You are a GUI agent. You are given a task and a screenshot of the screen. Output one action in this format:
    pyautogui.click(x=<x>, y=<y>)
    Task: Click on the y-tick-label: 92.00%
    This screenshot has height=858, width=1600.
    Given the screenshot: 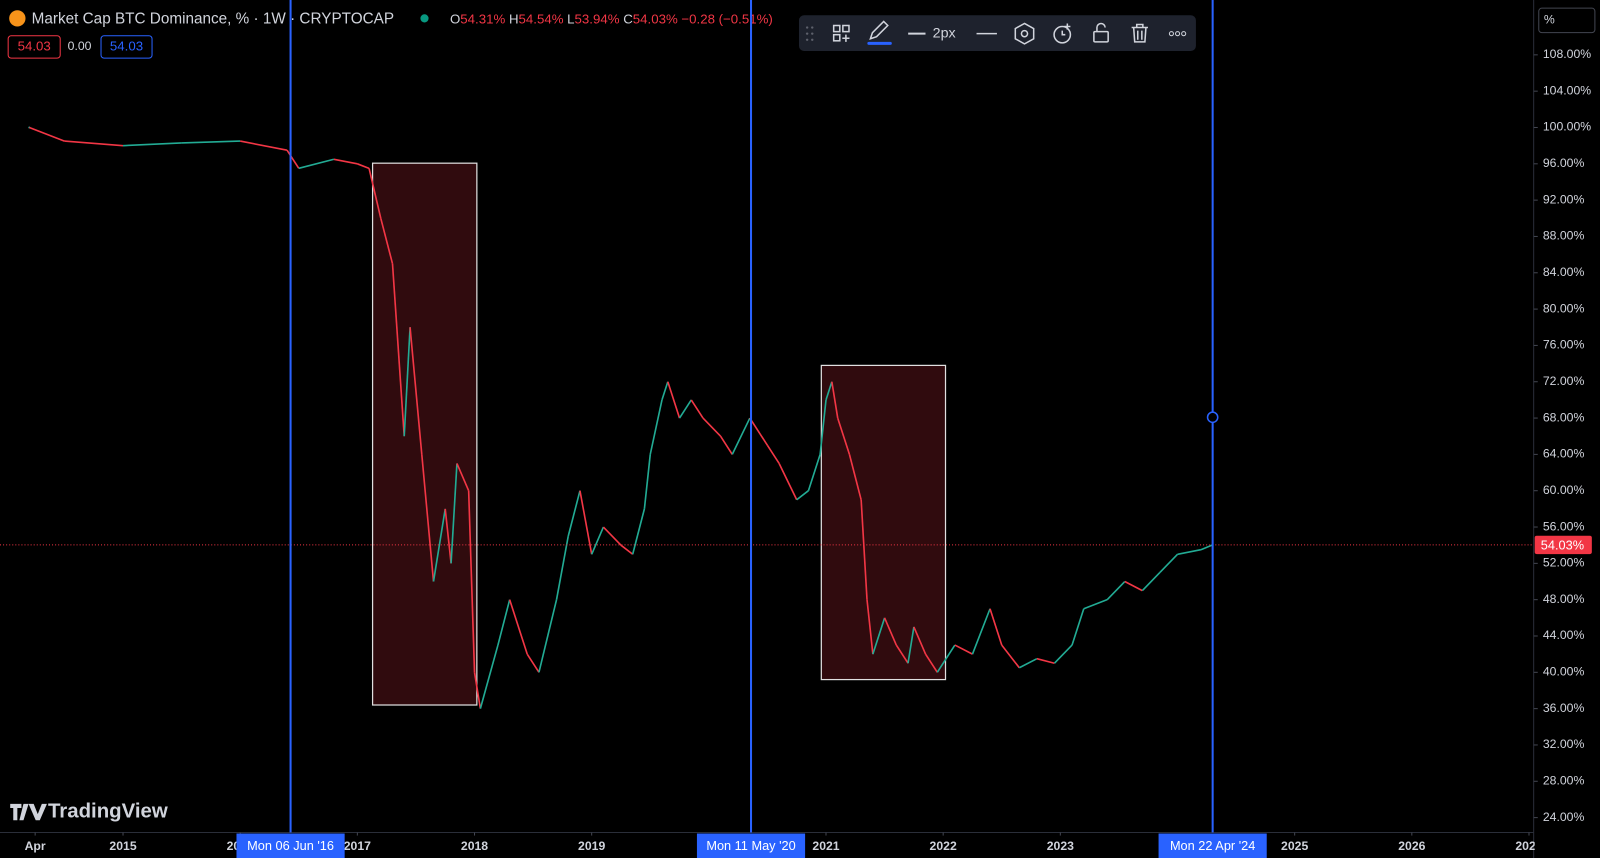 What is the action you would take?
    pyautogui.click(x=1564, y=199)
    